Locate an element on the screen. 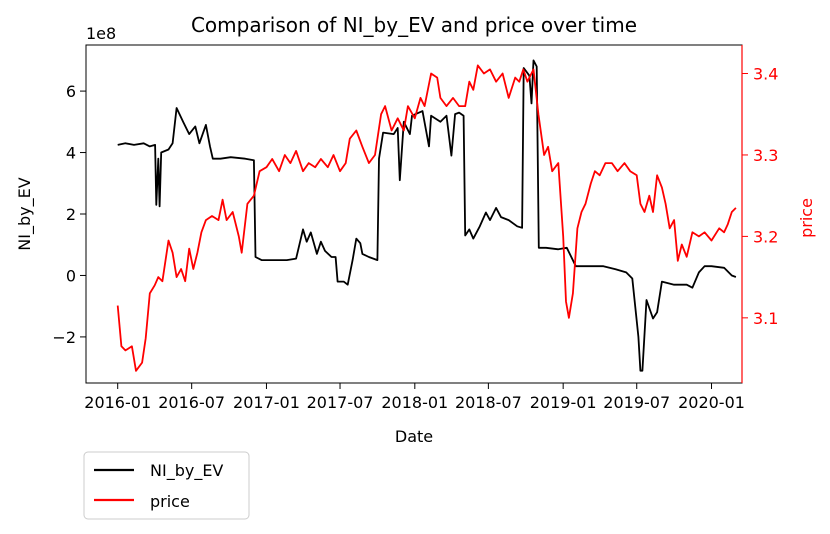 This screenshot has width=830, height=534. right-tick-label: 3.1 is located at coordinates (765, 318).